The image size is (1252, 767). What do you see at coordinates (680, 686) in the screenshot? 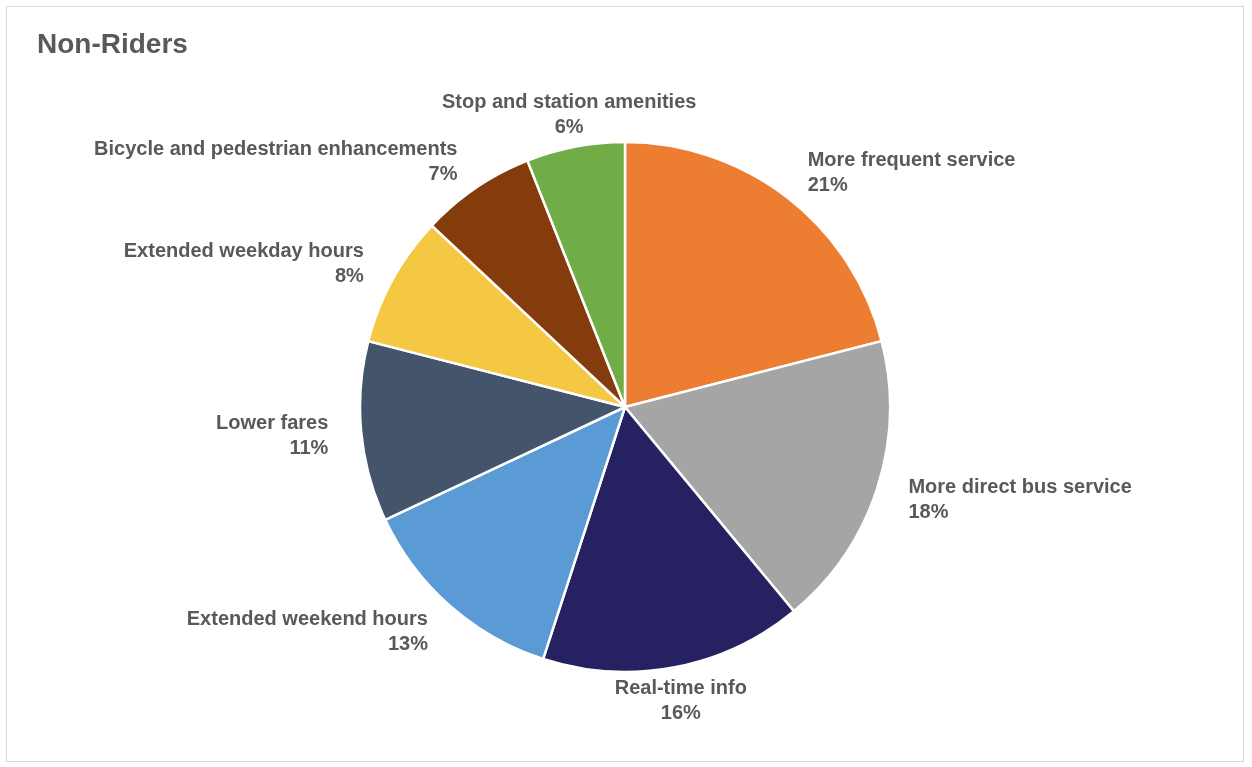
I see `slice-label: Real-time info` at bounding box center [680, 686].